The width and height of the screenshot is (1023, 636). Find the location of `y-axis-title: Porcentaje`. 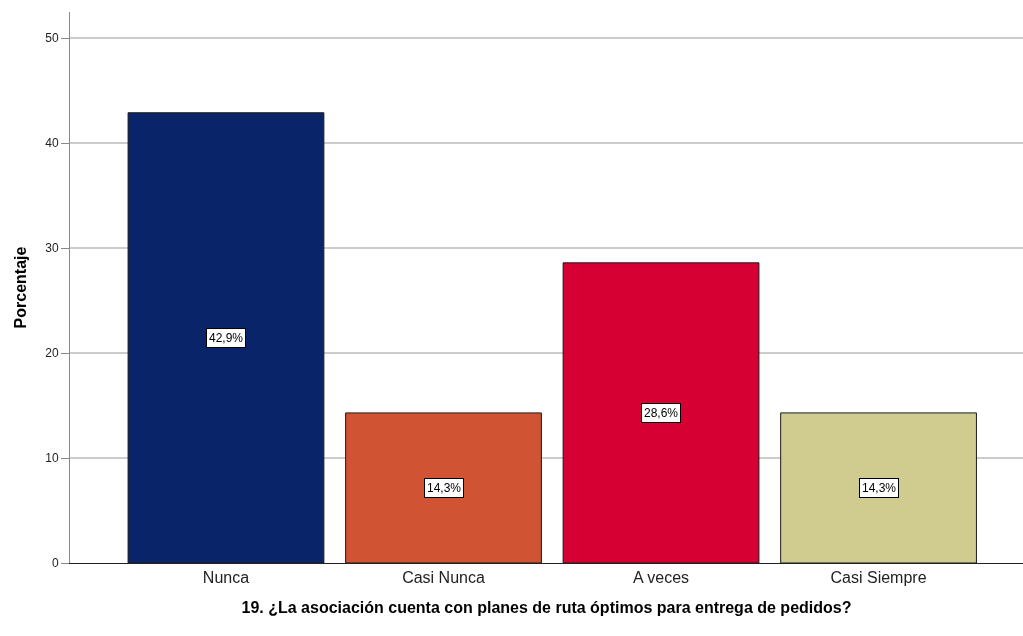

y-axis-title: Porcentaje is located at coordinates (21, 287).